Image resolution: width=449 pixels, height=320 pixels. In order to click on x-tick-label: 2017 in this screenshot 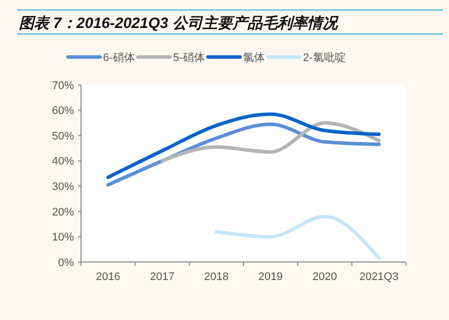, I will do `click(162, 277)`.